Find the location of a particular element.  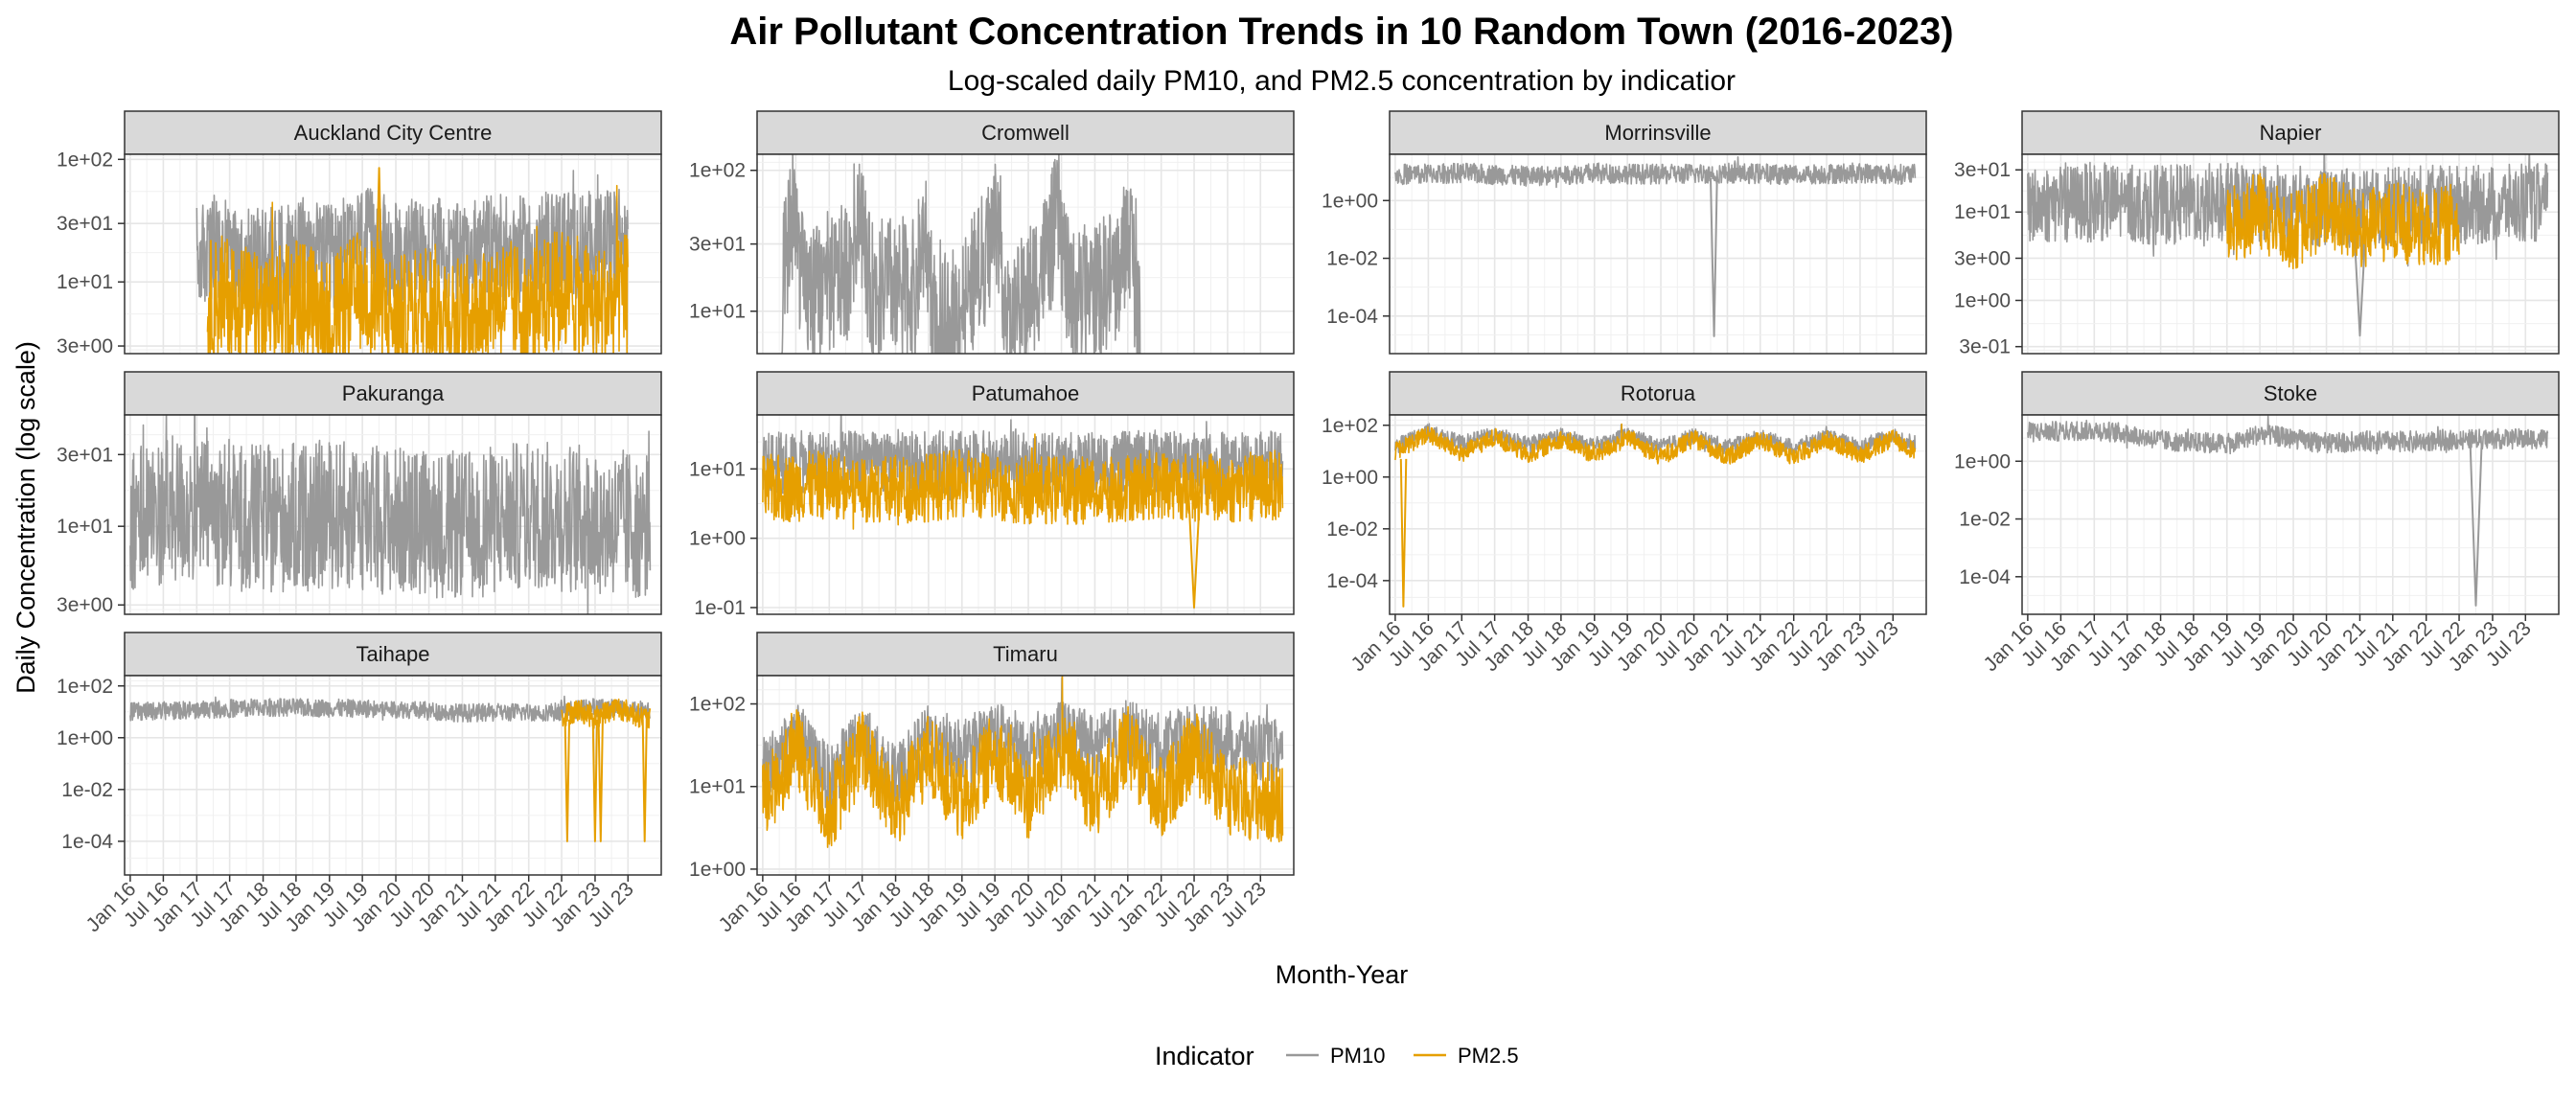

strip-cromwell is located at coordinates (1025, 132).